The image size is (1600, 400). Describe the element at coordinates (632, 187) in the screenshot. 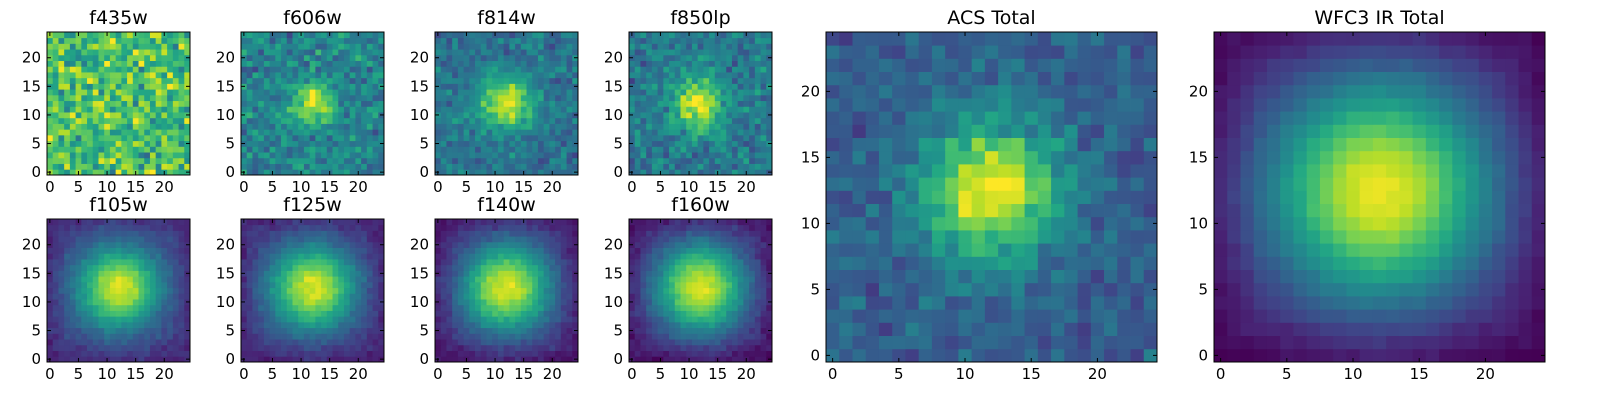

I see `x-tick-label: 0` at that location.